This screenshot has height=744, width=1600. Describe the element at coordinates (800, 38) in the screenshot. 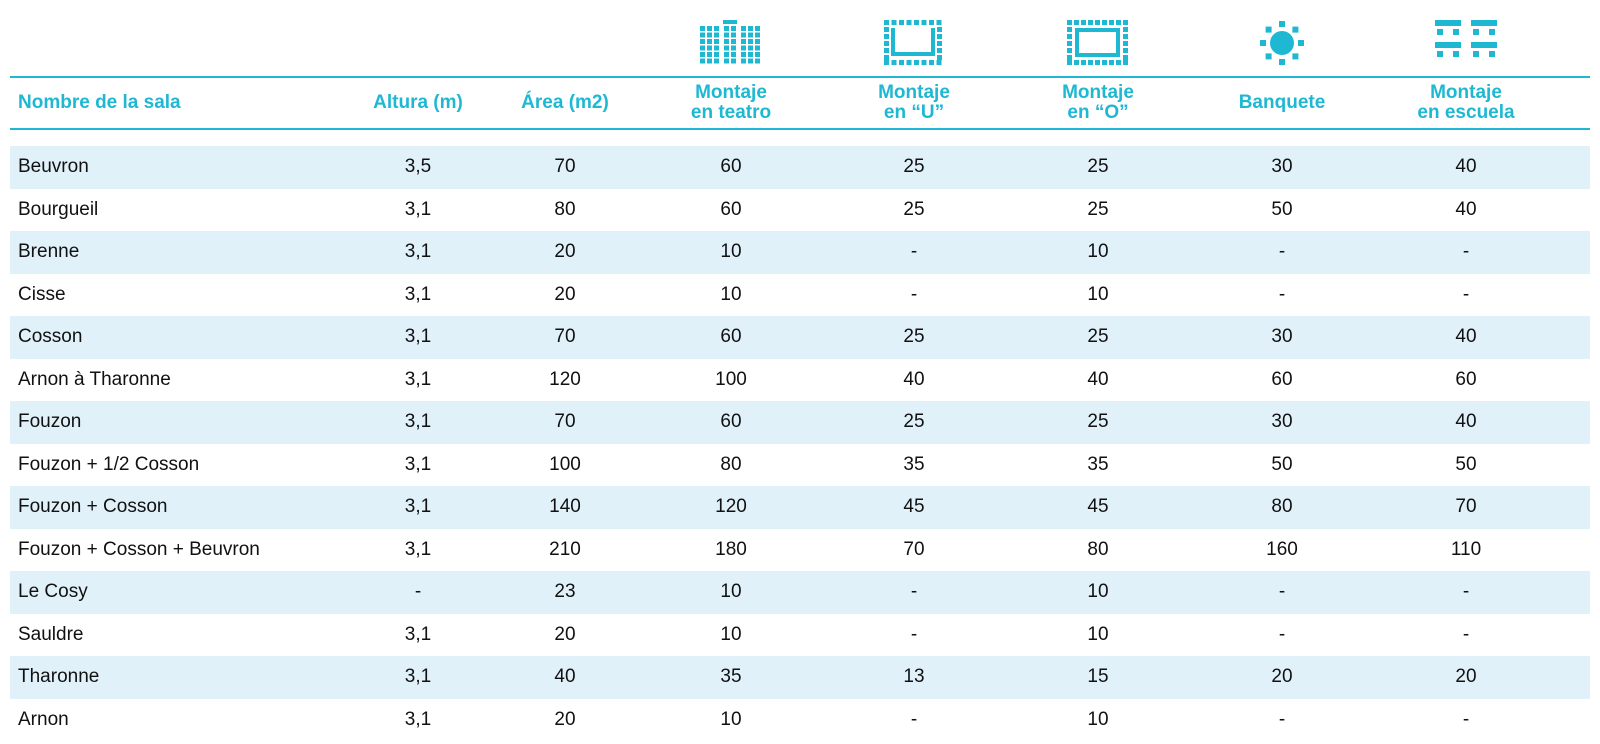

I see `setup-icons-row` at that location.